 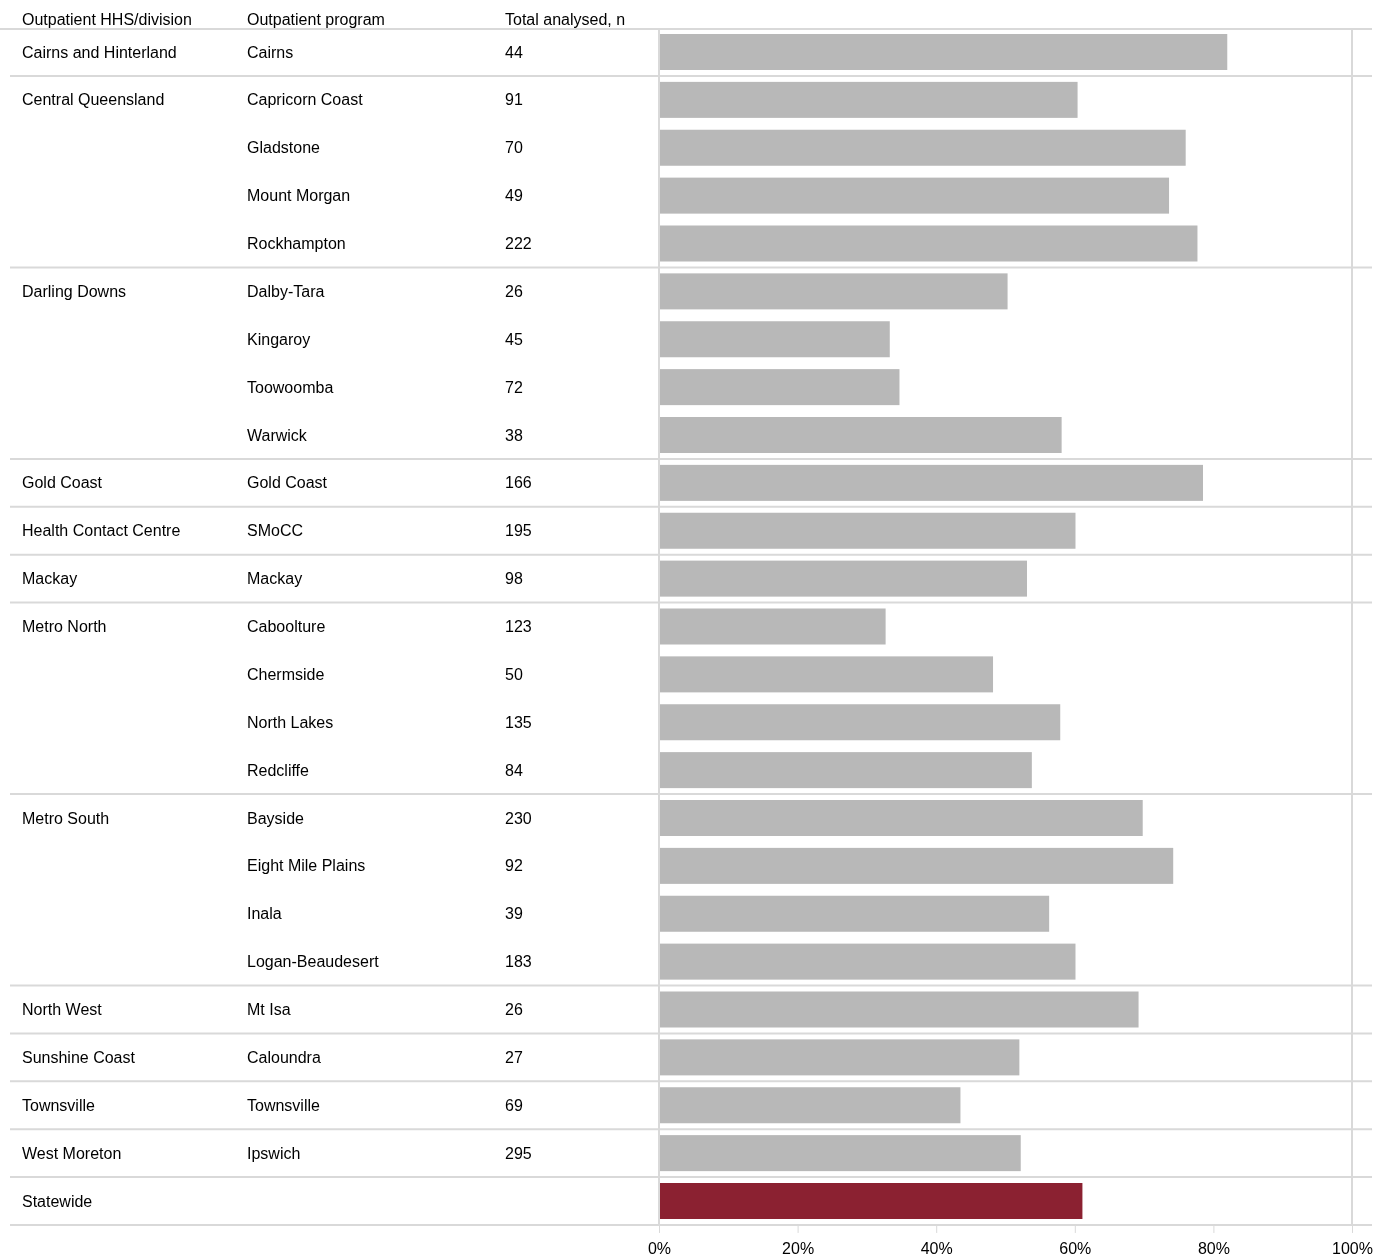 What do you see at coordinates (74, 291) in the screenshot?
I see `category-label: Darling Downs` at bounding box center [74, 291].